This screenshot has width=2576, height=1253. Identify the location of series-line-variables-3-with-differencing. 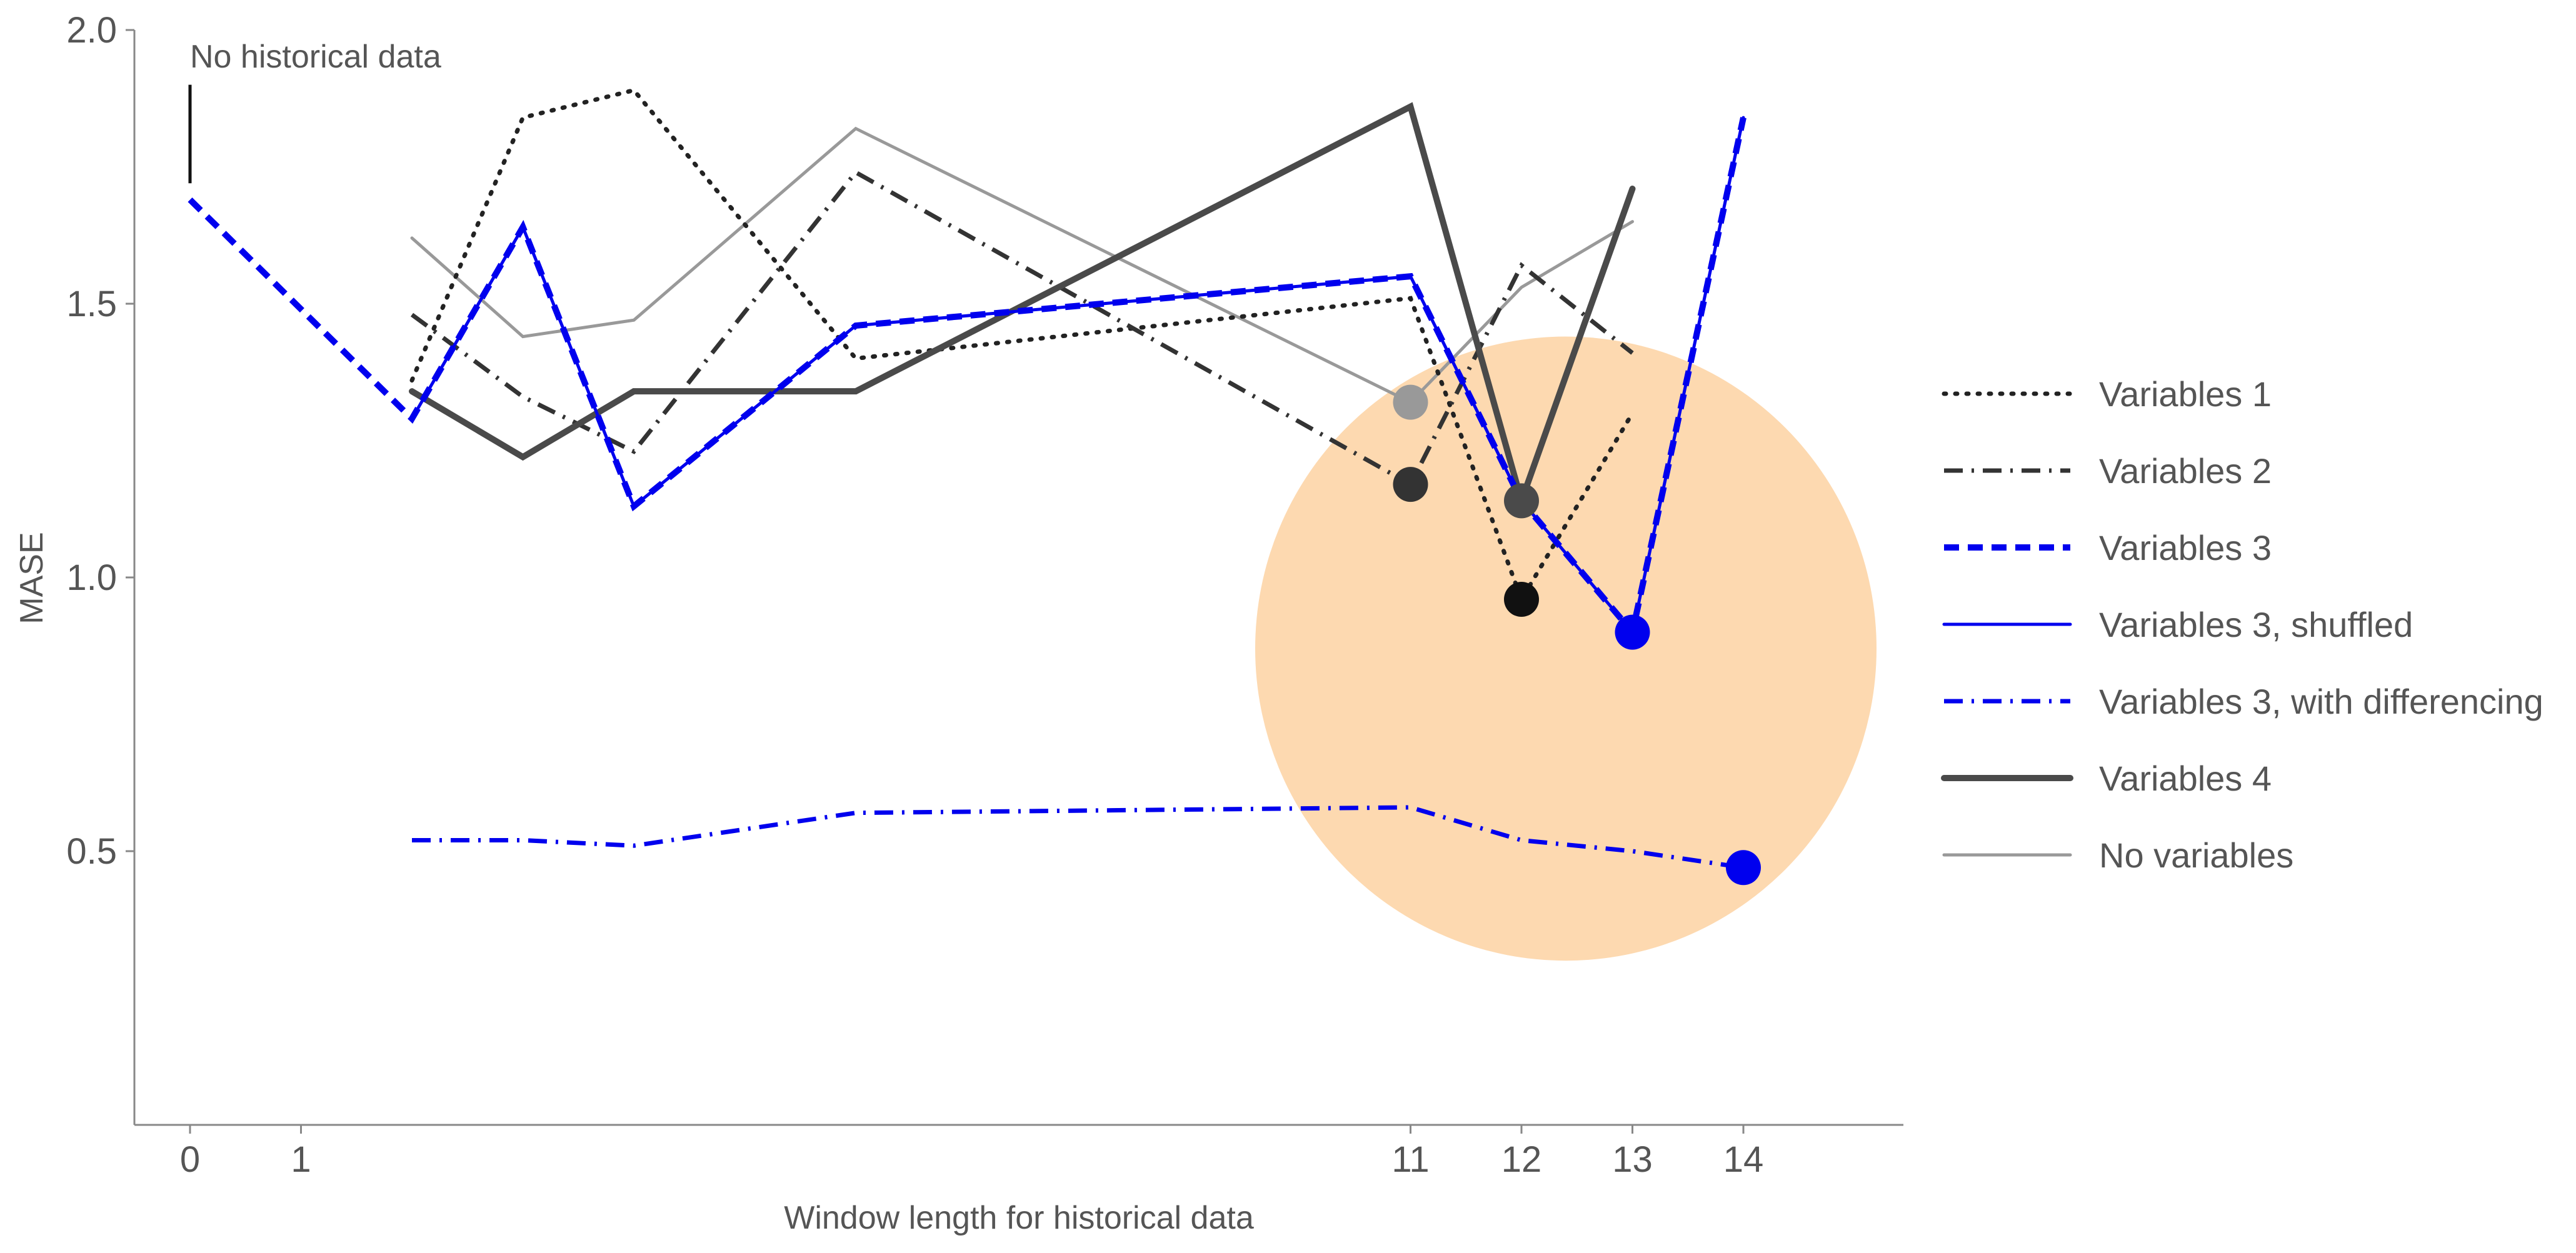
(1078, 837).